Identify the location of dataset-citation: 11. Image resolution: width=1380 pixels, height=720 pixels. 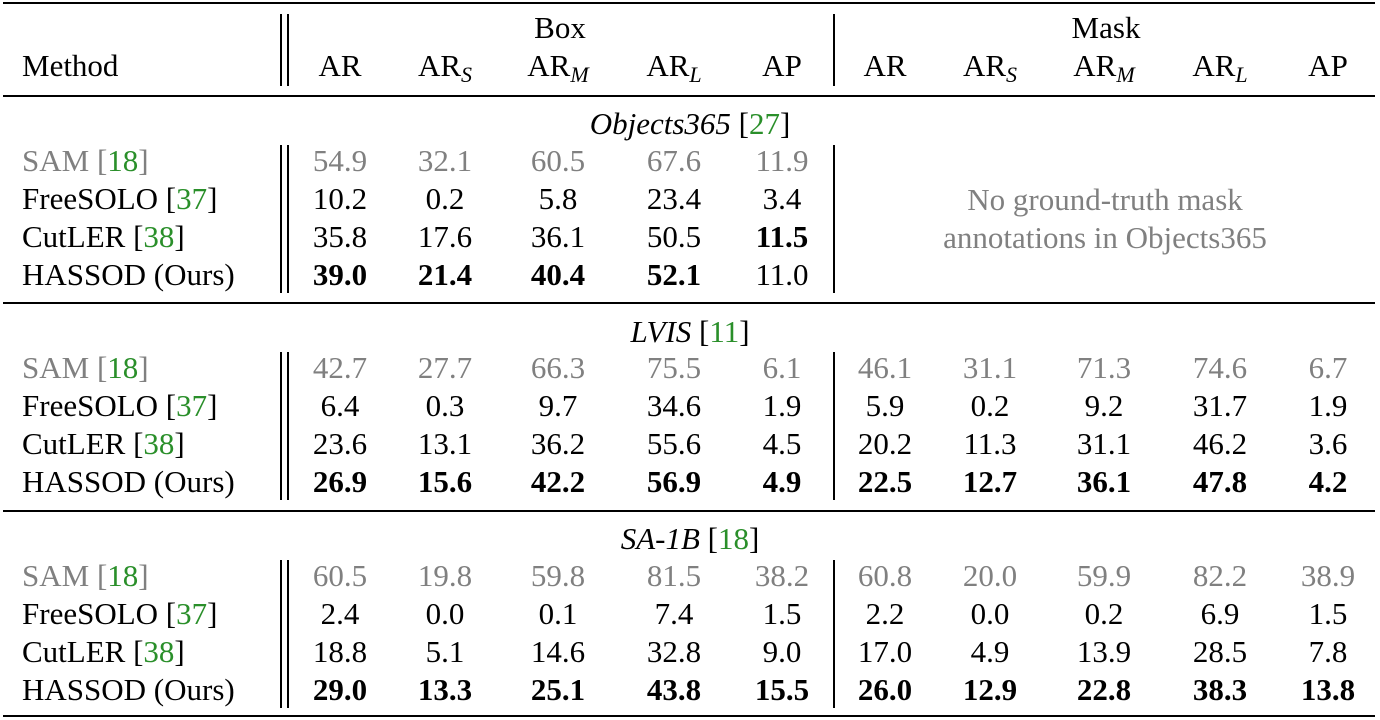
(724, 331).